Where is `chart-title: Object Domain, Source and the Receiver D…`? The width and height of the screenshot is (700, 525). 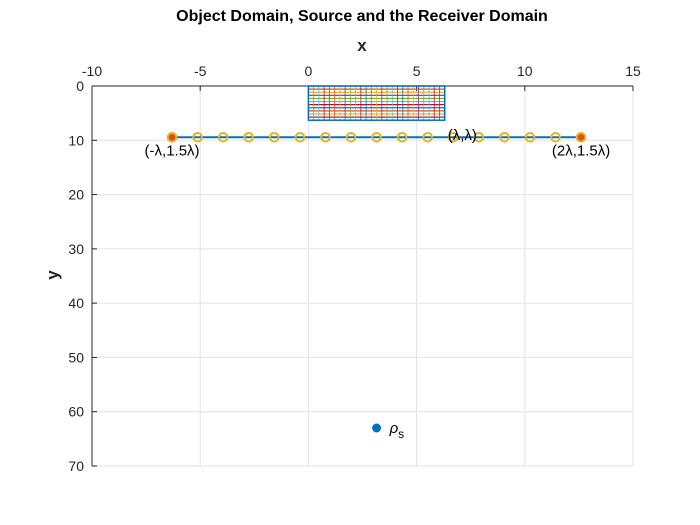
chart-title: Object Domain, Source and the Receiver D… is located at coordinates (362, 16).